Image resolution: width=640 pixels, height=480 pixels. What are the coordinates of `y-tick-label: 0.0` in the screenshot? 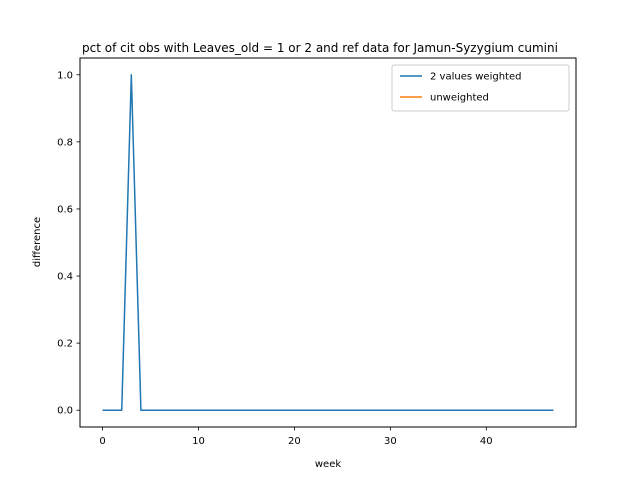 It's located at (65, 411).